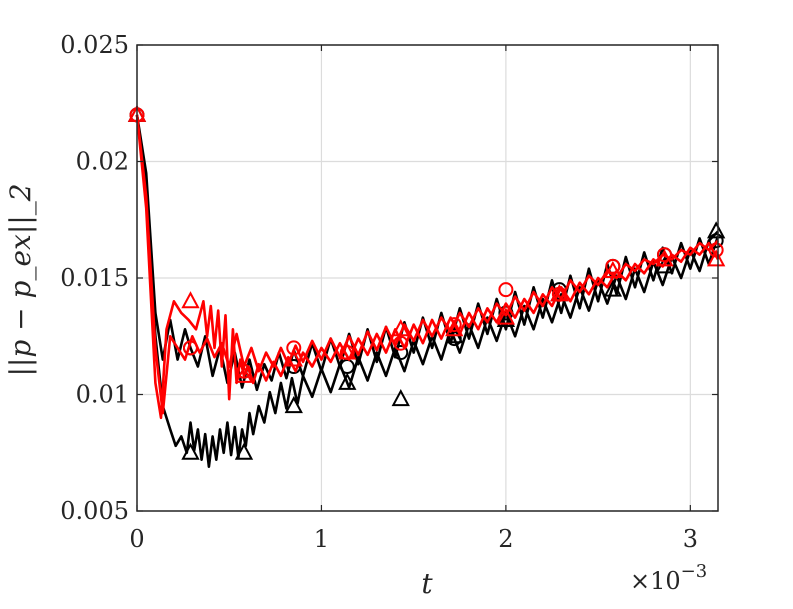 This screenshot has width=793, height=609. I want to click on y-tick-label: 0.025, so click(94, 45).